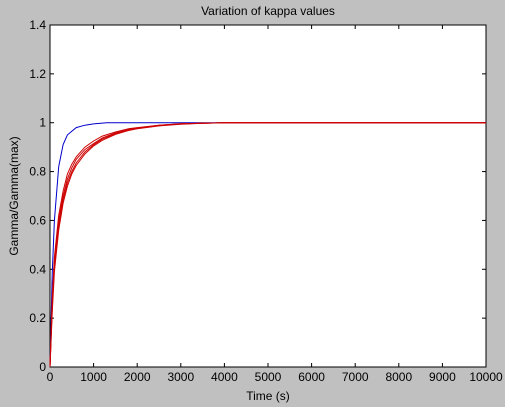 Image resolution: width=505 pixels, height=407 pixels. Describe the element at coordinates (37, 25) in the screenshot. I see `y-tick-label: 1.4` at that location.